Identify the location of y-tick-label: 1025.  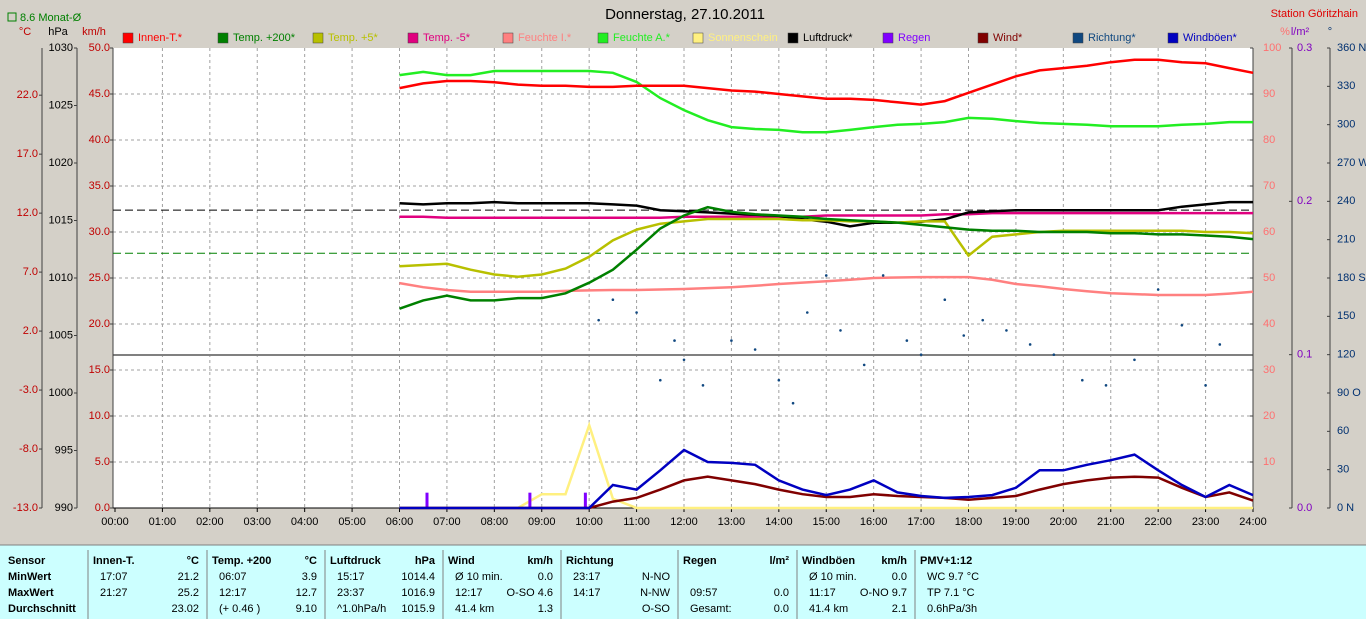
(61, 105).